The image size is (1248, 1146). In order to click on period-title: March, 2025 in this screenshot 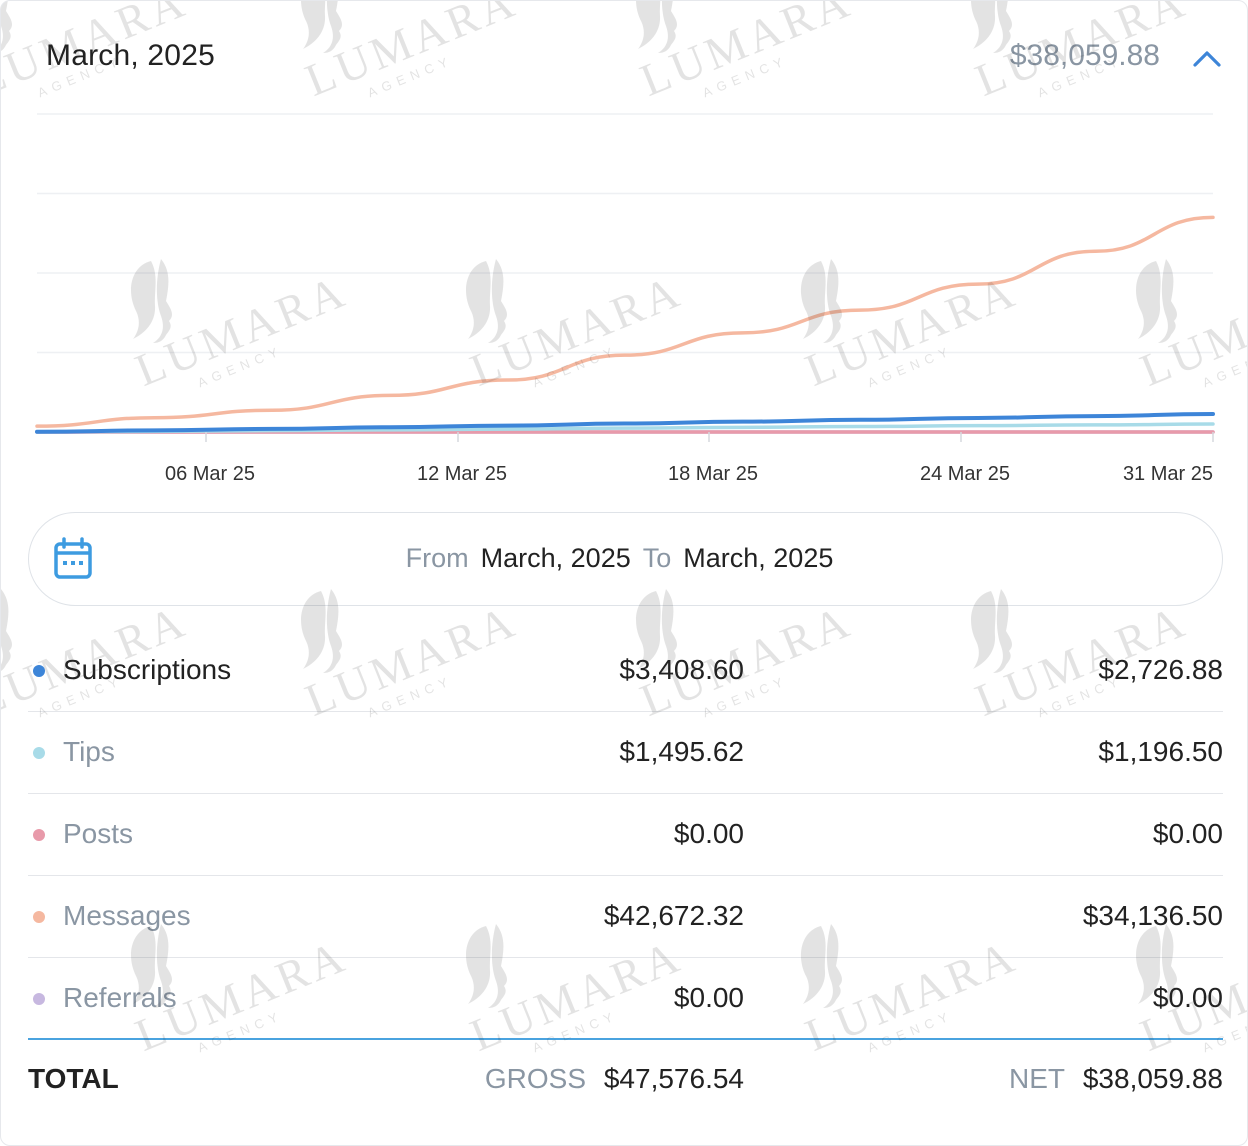, I will do `click(130, 55)`.